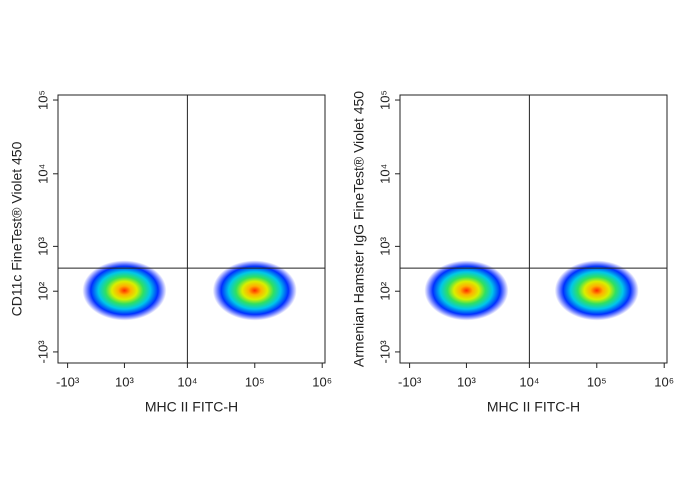 Image resolution: width=688 pixels, height=490 pixels. I want to click on y-axis-label: CD11c FineTest® Violet 450, so click(17, 228).